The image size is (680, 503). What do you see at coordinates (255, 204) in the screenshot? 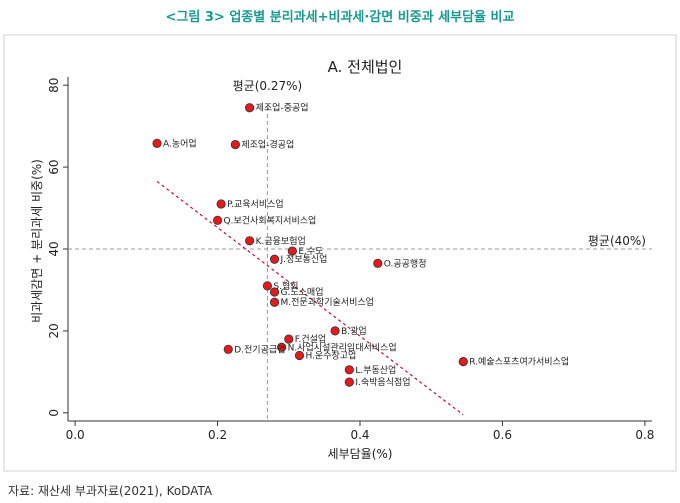
I see `point-label: P.교육서비스업` at bounding box center [255, 204].